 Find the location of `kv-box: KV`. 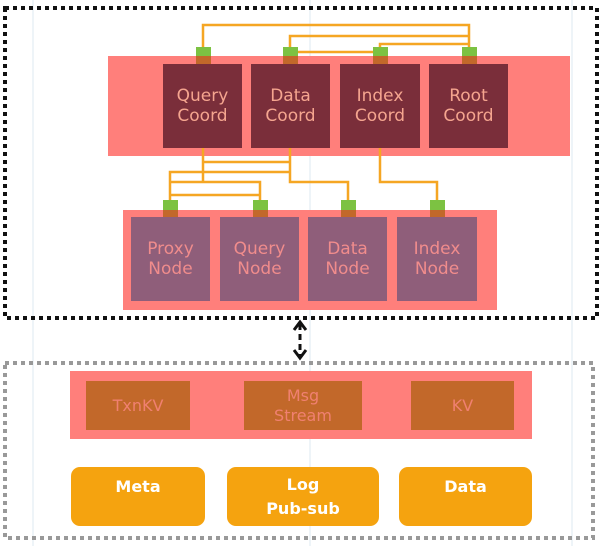

kv-box: KV is located at coordinates (462, 405).